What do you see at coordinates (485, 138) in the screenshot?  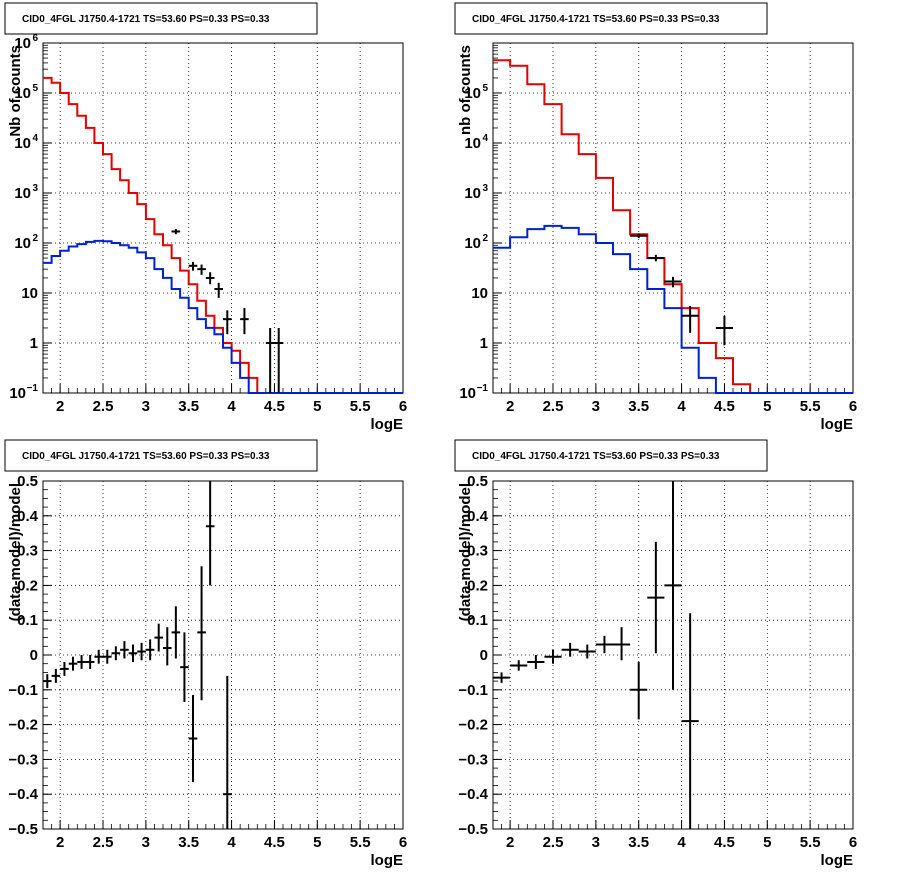 I see `y-tick-exponent: 4` at bounding box center [485, 138].